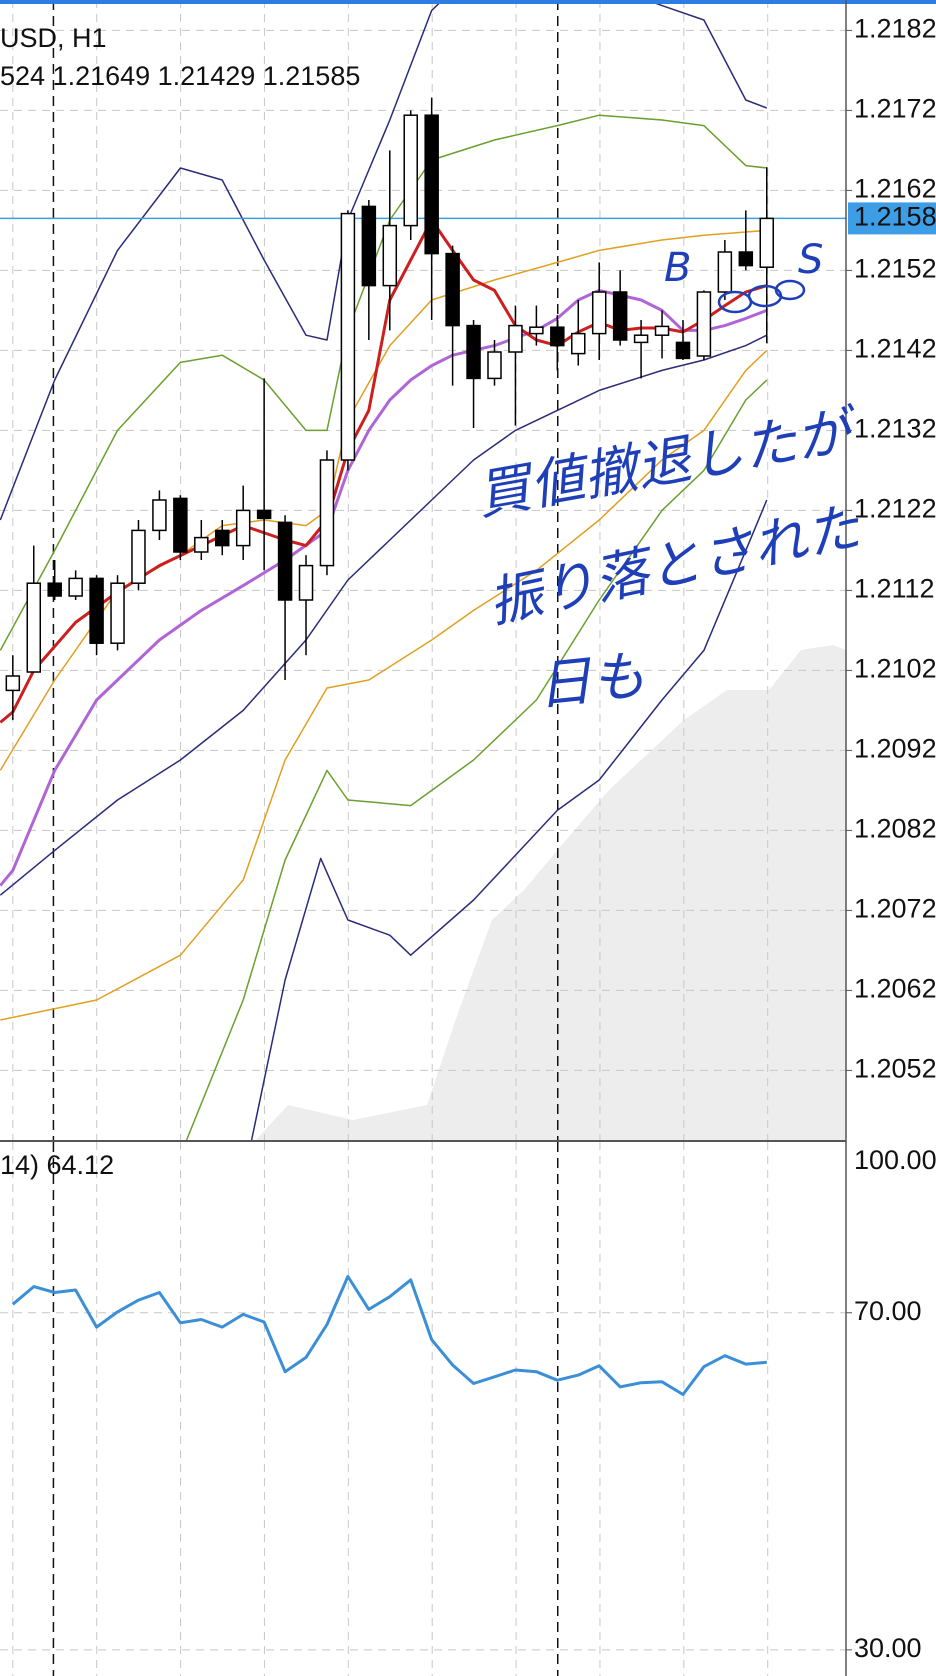  What do you see at coordinates (895, 749) in the screenshot?
I see `y-tick-label: 1.2092` at bounding box center [895, 749].